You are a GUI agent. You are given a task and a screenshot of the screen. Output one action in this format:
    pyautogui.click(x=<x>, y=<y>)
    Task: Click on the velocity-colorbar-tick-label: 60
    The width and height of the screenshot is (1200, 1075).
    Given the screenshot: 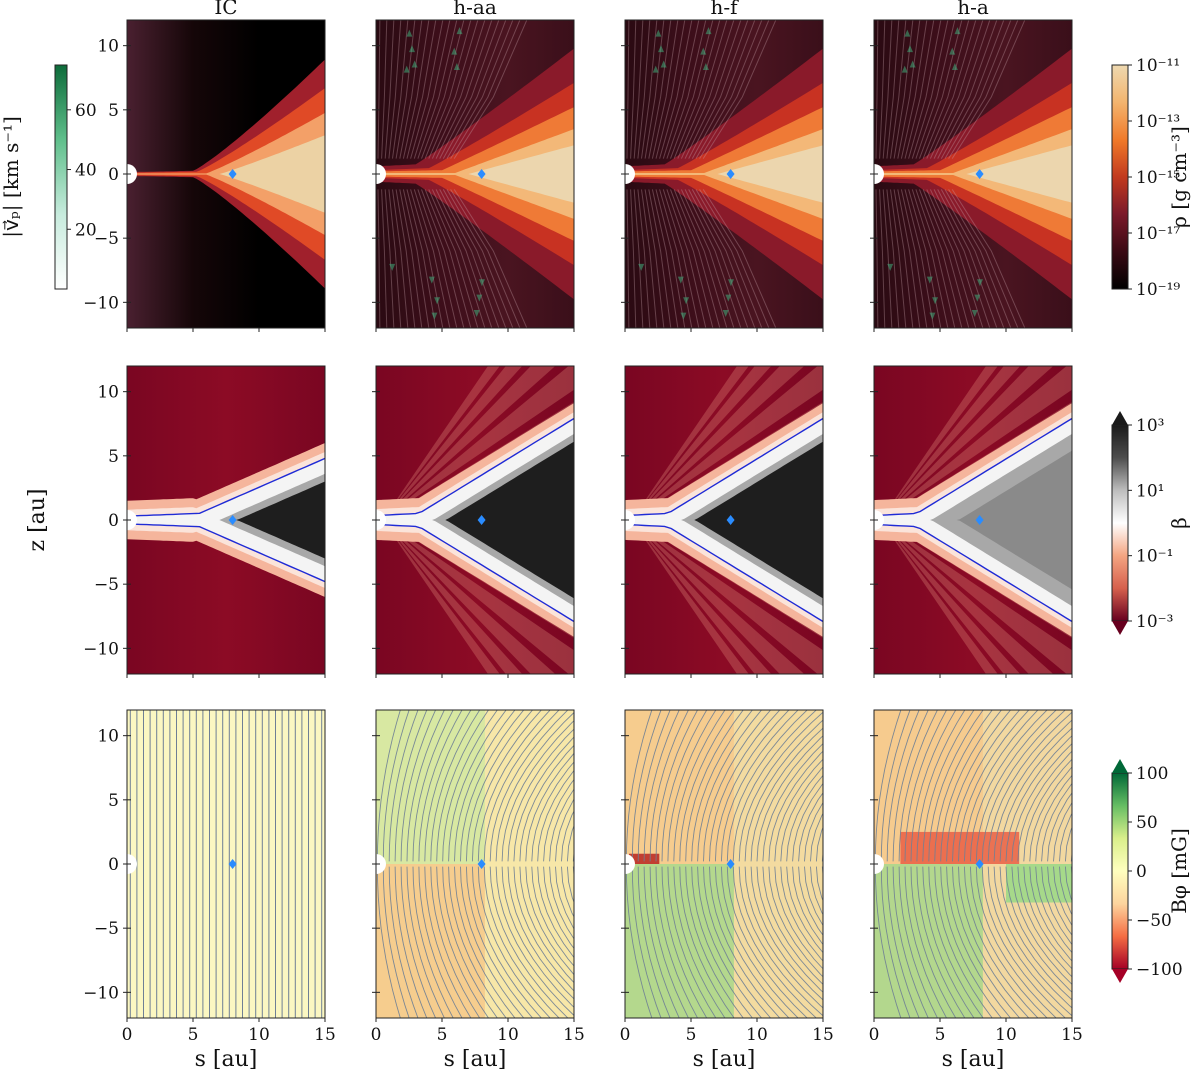 What is the action you would take?
    pyautogui.click(x=86, y=111)
    